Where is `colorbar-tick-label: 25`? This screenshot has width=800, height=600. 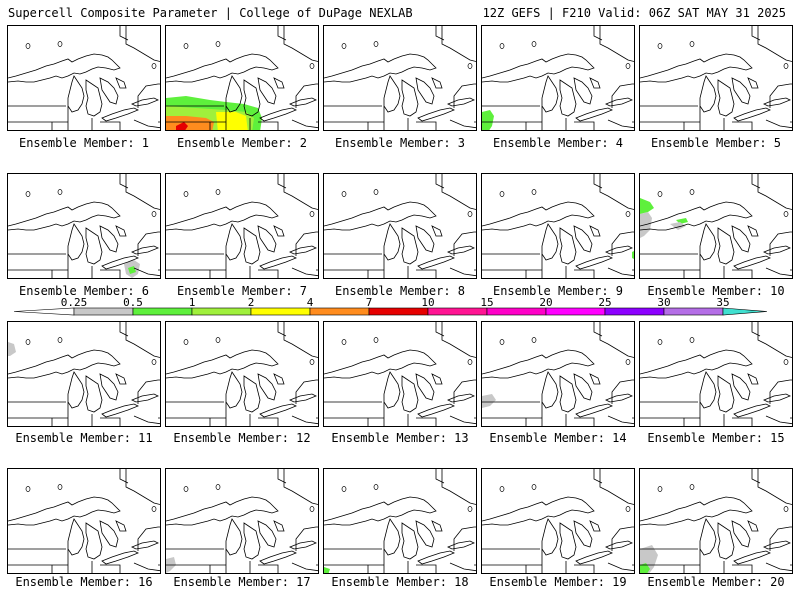
colorbar-tick-label: 25 is located at coordinates (604, 302).